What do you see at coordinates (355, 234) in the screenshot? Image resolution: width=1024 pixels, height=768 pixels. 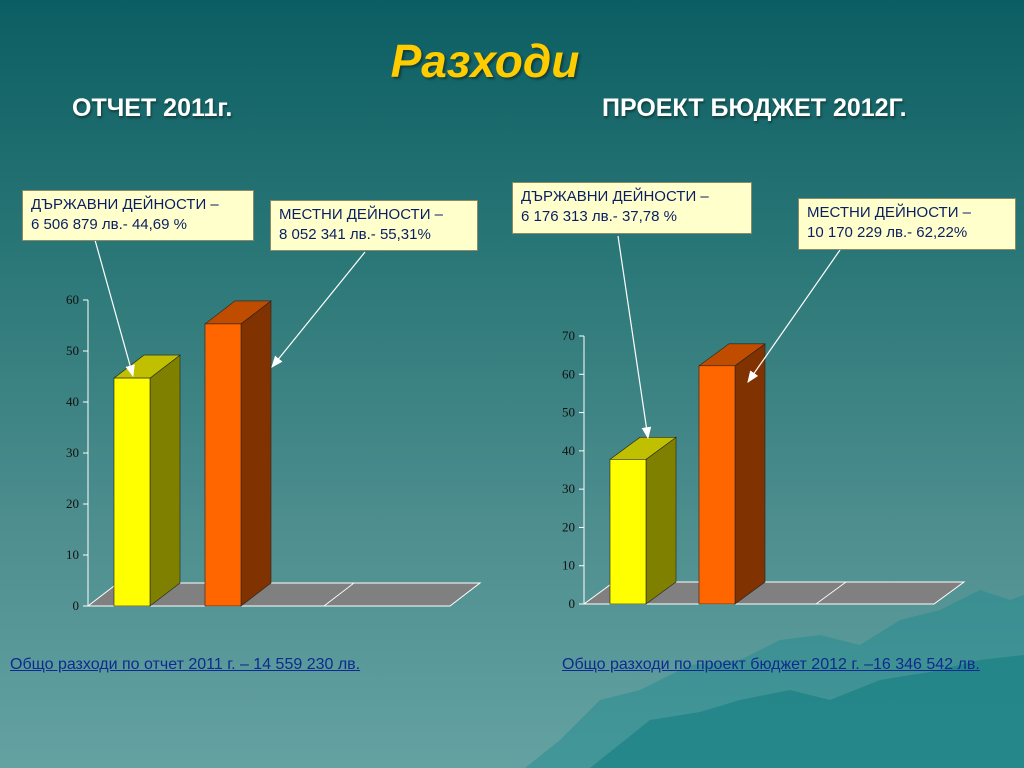 I see `callout-left-local-line2: 8 052 341 лв.- 55,31%` at bounding box center [355, 234].